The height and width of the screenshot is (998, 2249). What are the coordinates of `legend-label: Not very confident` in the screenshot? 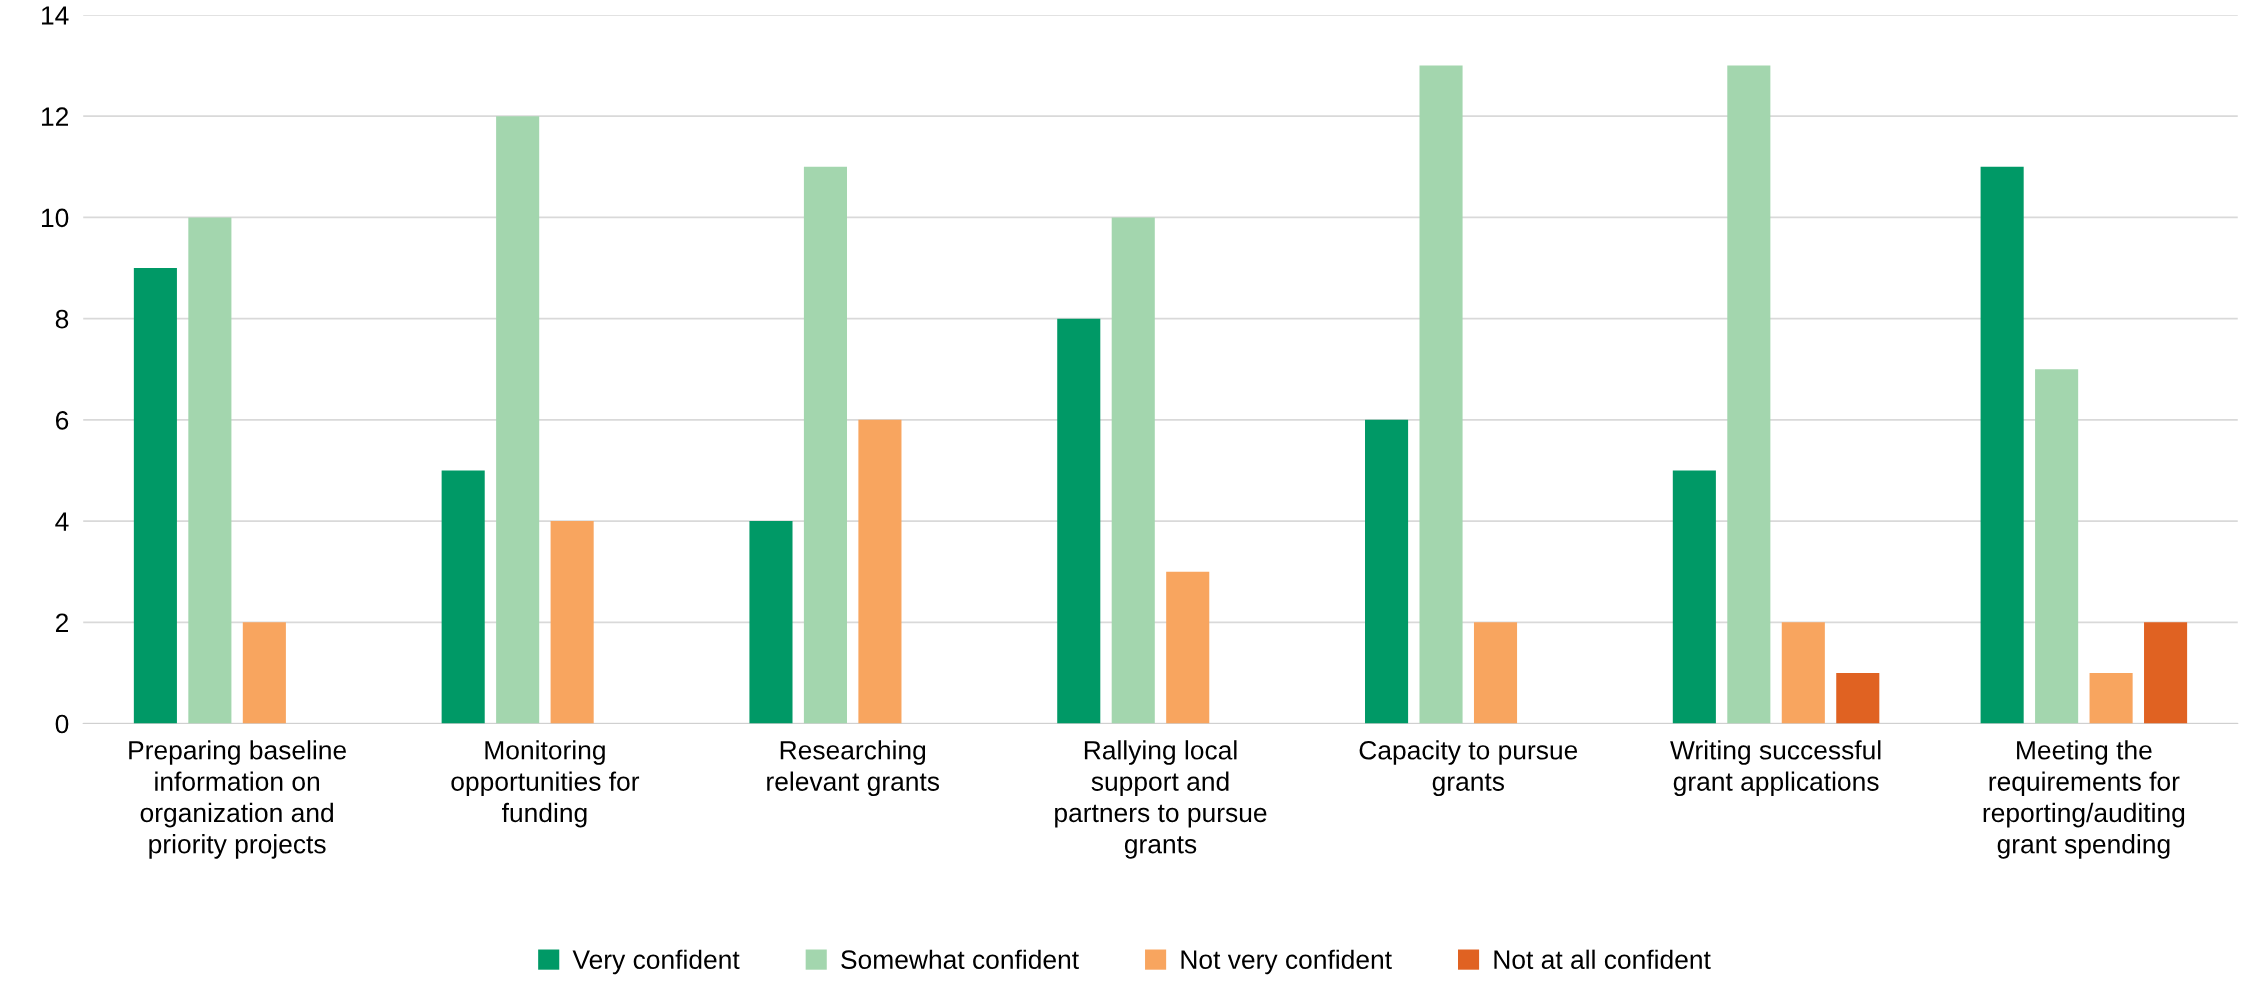 It's located at (1286, 962).